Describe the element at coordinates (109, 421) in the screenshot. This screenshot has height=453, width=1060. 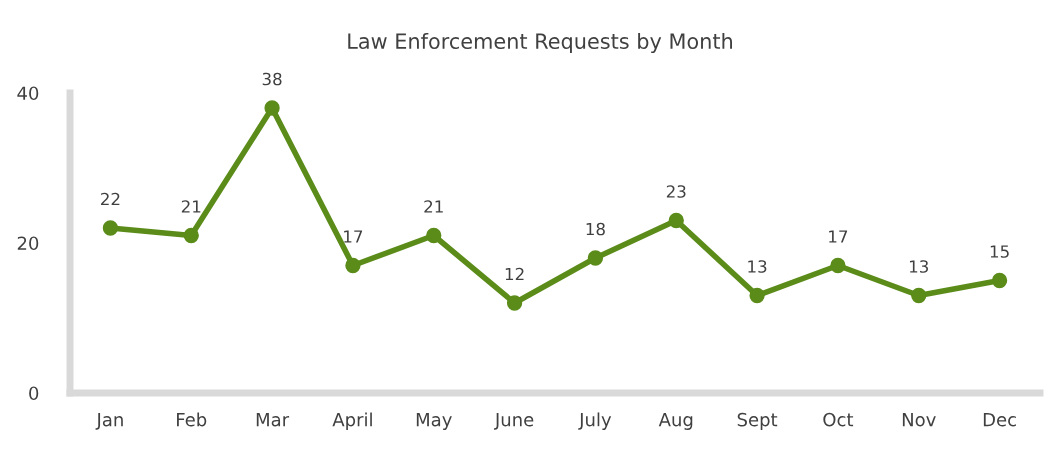
I see `x-tick-label: Jan` at that location.